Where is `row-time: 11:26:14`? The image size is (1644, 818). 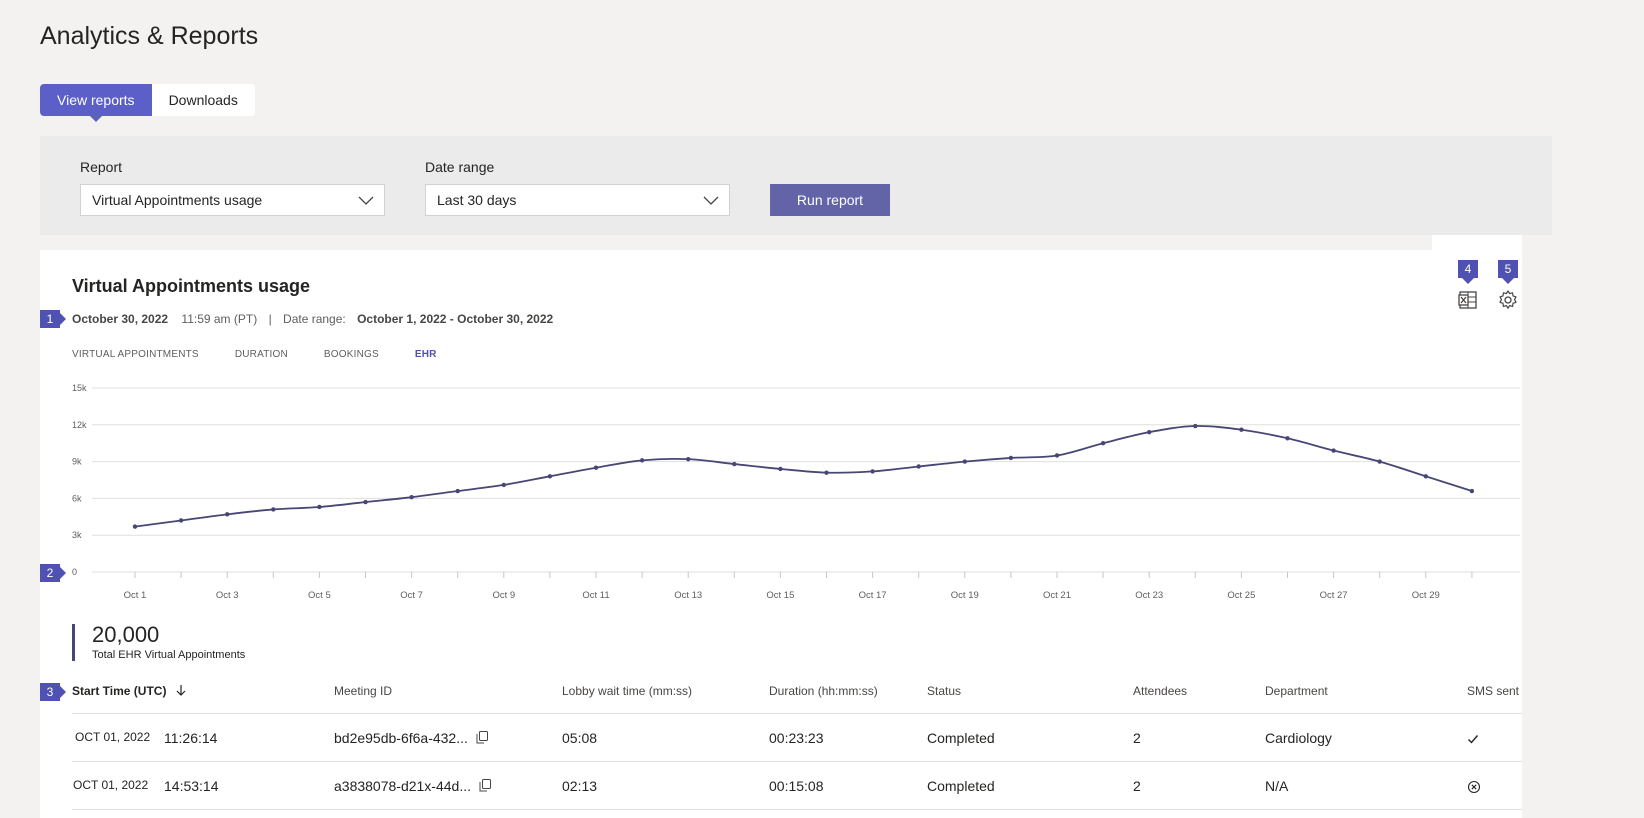
row-time: 11:26:14 is located at coordinates (191, 738).